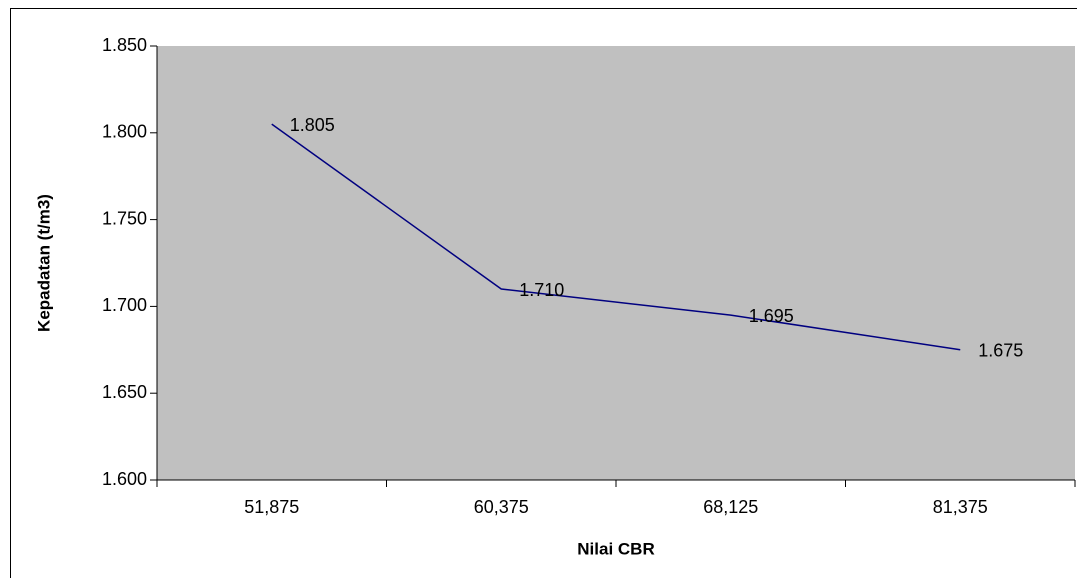 This screenshot has height=578, width=1077. Describe the element at coordinates (771, 316) in the screenshot. I see `data-label: 1.695` at that location.